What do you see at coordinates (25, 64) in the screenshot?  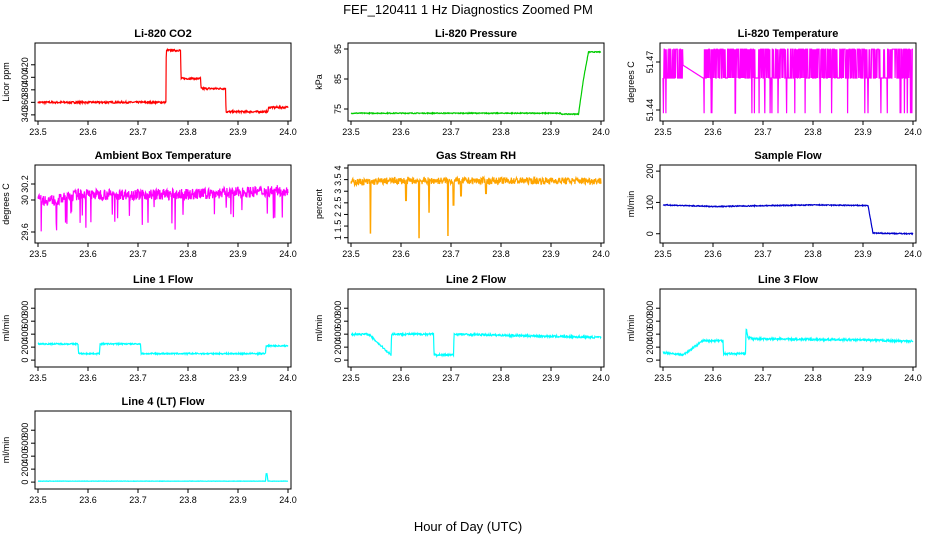 I see `y-tick-label: 420` at bounding box center [25, 64].